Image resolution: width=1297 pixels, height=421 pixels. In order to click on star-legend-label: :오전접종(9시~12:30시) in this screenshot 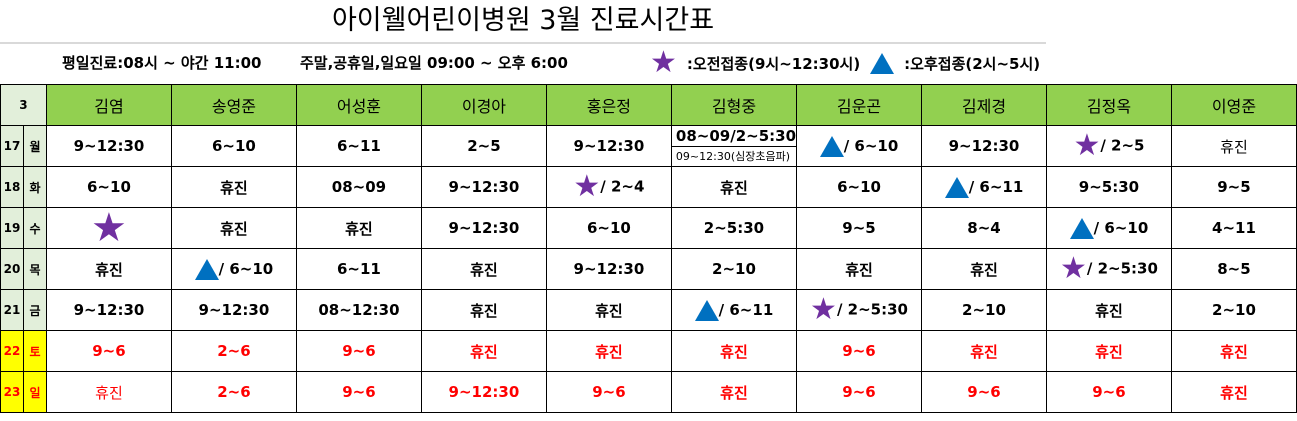, I will do `click(773, 63)`.